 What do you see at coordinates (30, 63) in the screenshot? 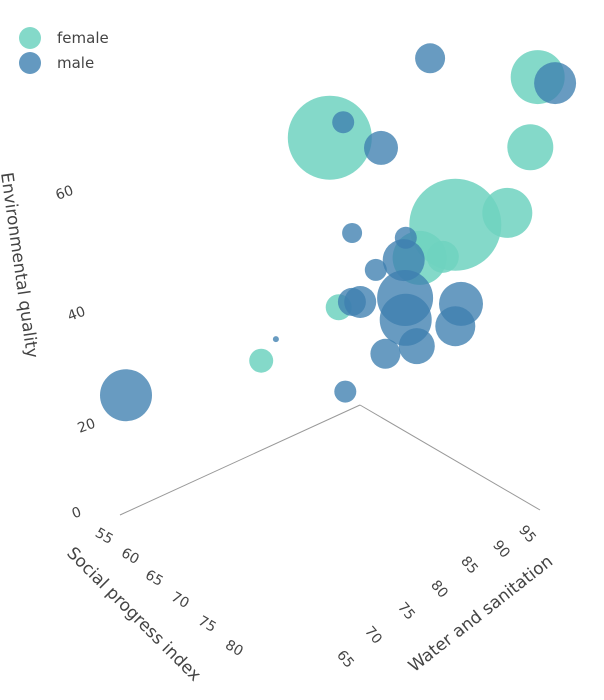
I see `legend-marker-male` at bounding box center [30, 63].